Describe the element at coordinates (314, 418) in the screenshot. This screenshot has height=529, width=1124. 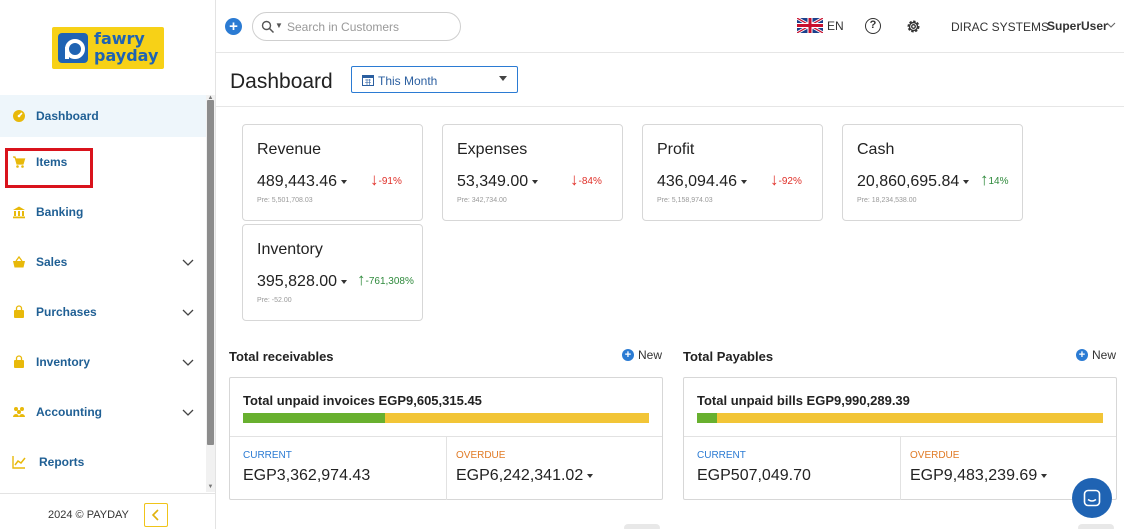
I see `receivables-current-fill` at that location.